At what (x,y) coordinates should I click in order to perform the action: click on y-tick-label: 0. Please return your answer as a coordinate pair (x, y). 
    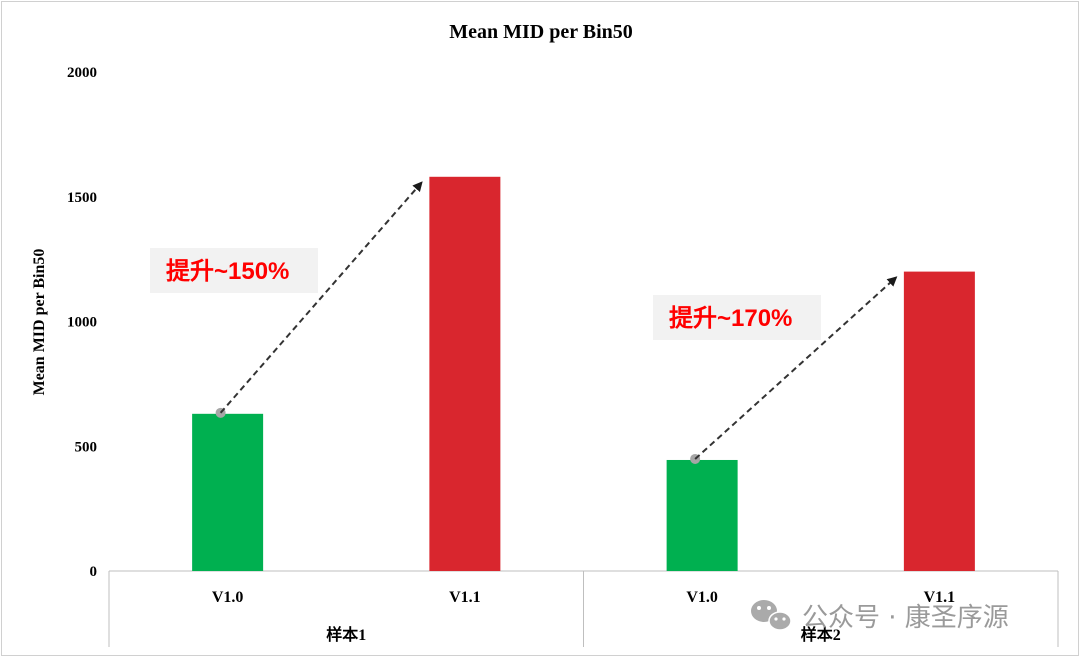
    Looking at the image, I should click on (94, 572).